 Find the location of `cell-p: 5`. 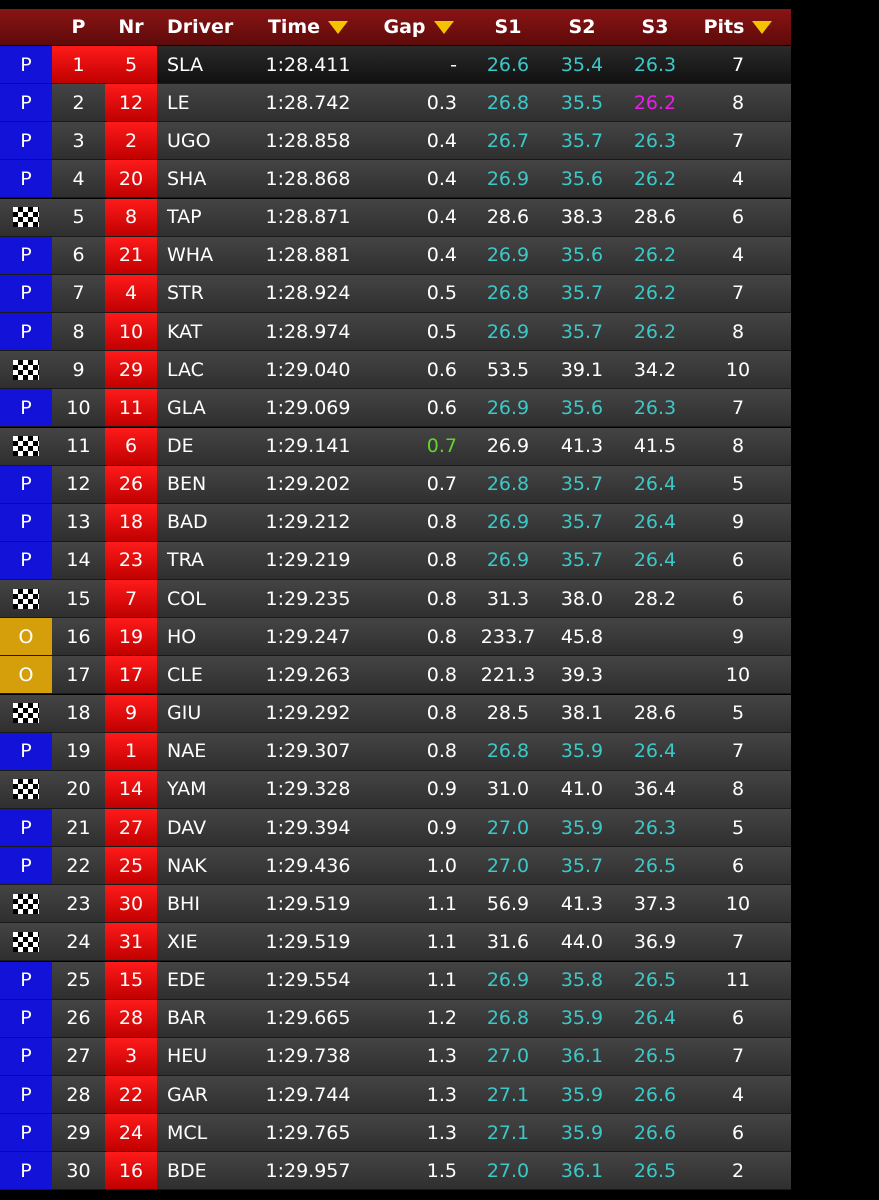

cell-p: 5 is located at coordinates (78, 217).